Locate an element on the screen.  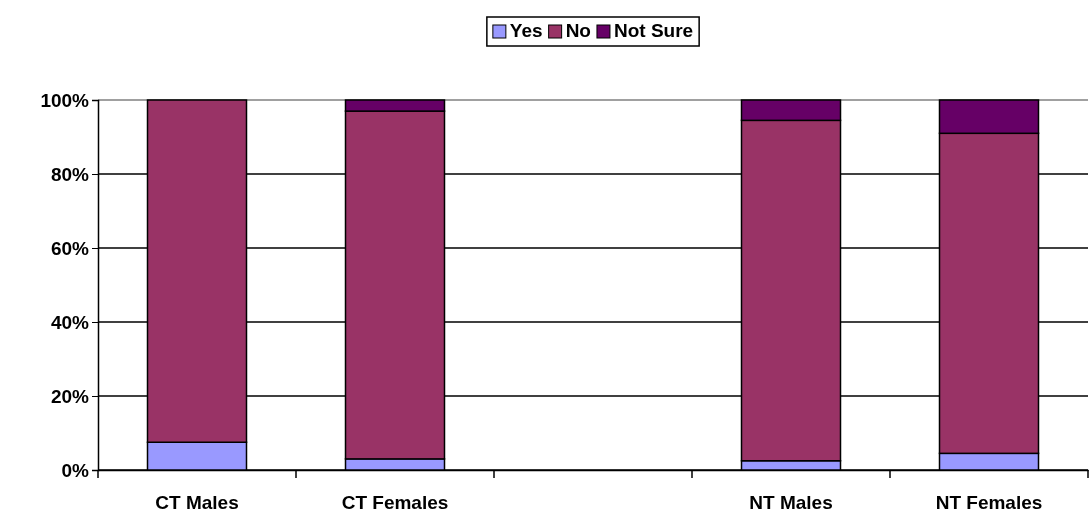
legend-label: Not Sure is located at coordinates (653, 30).